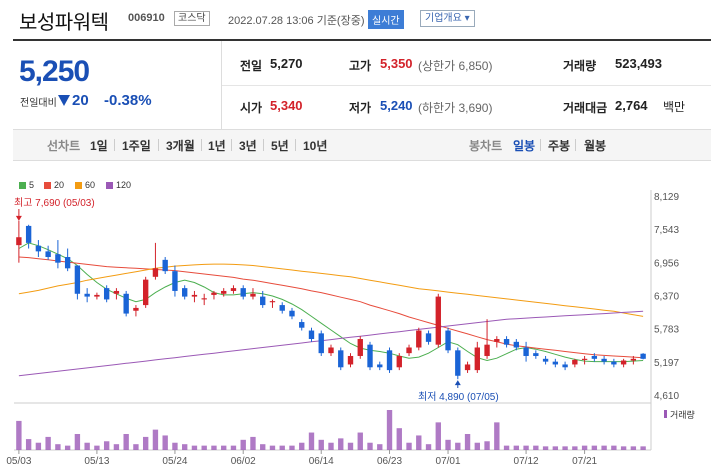  I want to click on candle-chart-label: 봉차트, so click(486, 146).